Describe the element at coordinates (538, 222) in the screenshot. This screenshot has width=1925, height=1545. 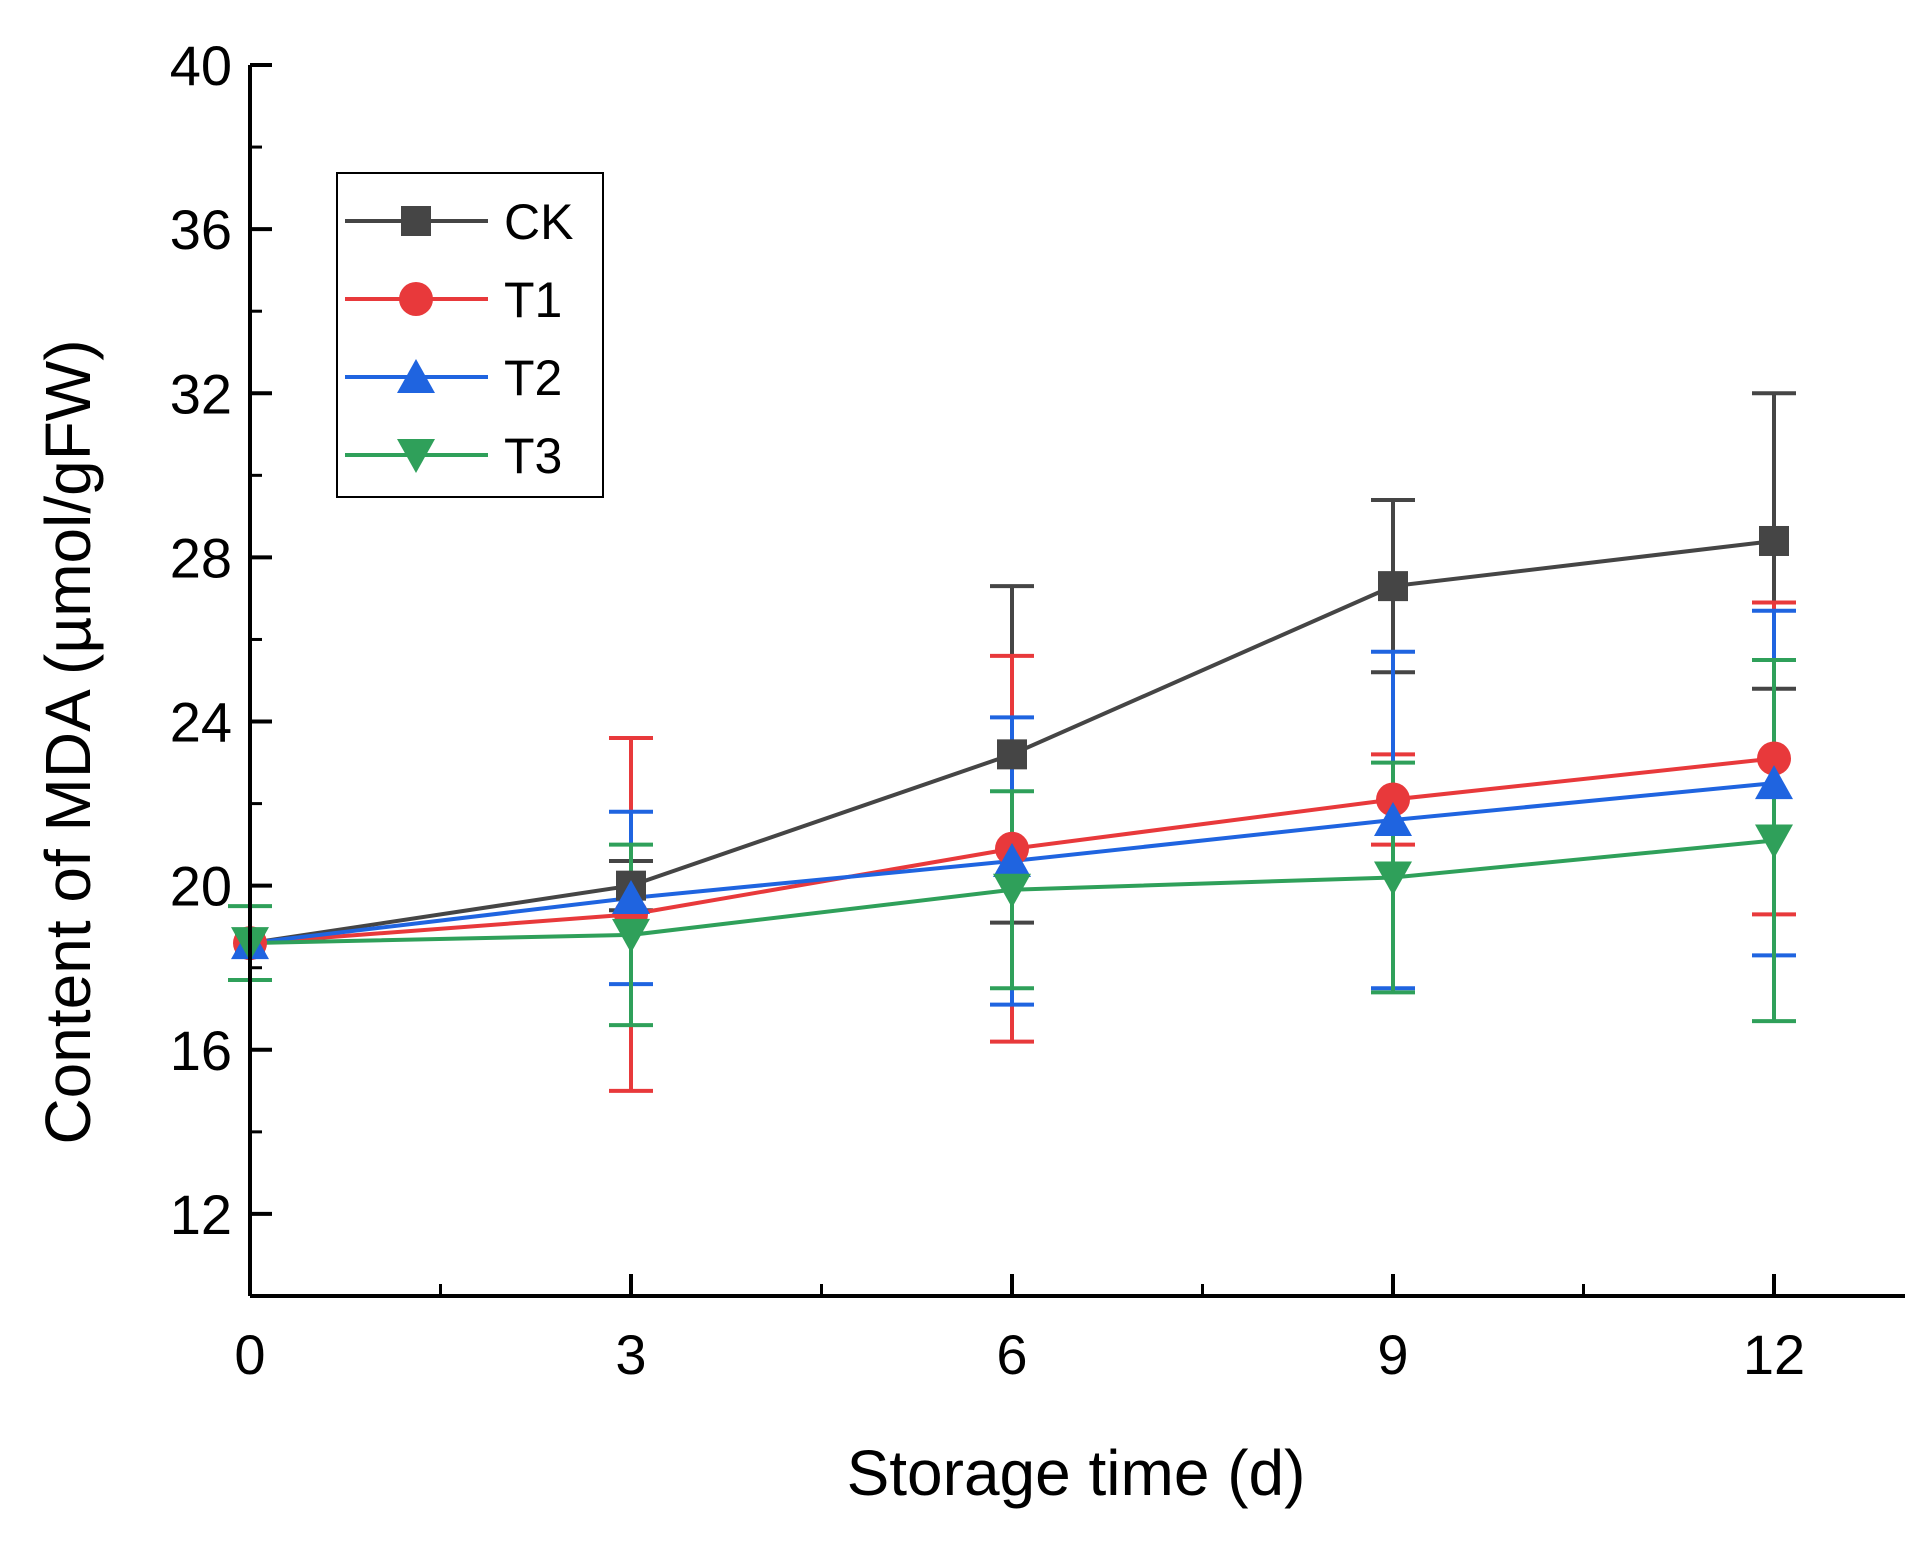
I see `legend-ck-label: CK` at that location.